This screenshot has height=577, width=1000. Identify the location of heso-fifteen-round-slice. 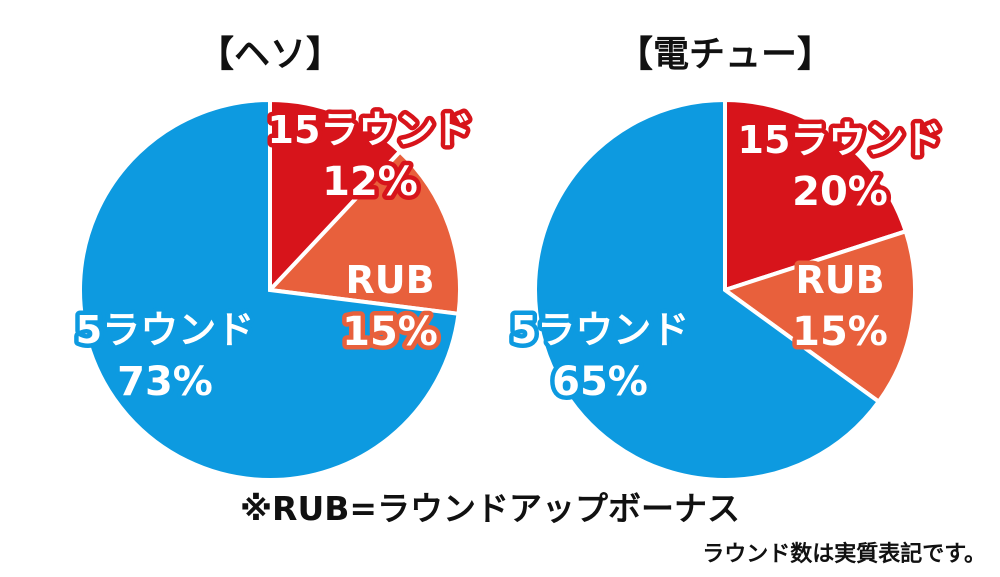
(335, 196).